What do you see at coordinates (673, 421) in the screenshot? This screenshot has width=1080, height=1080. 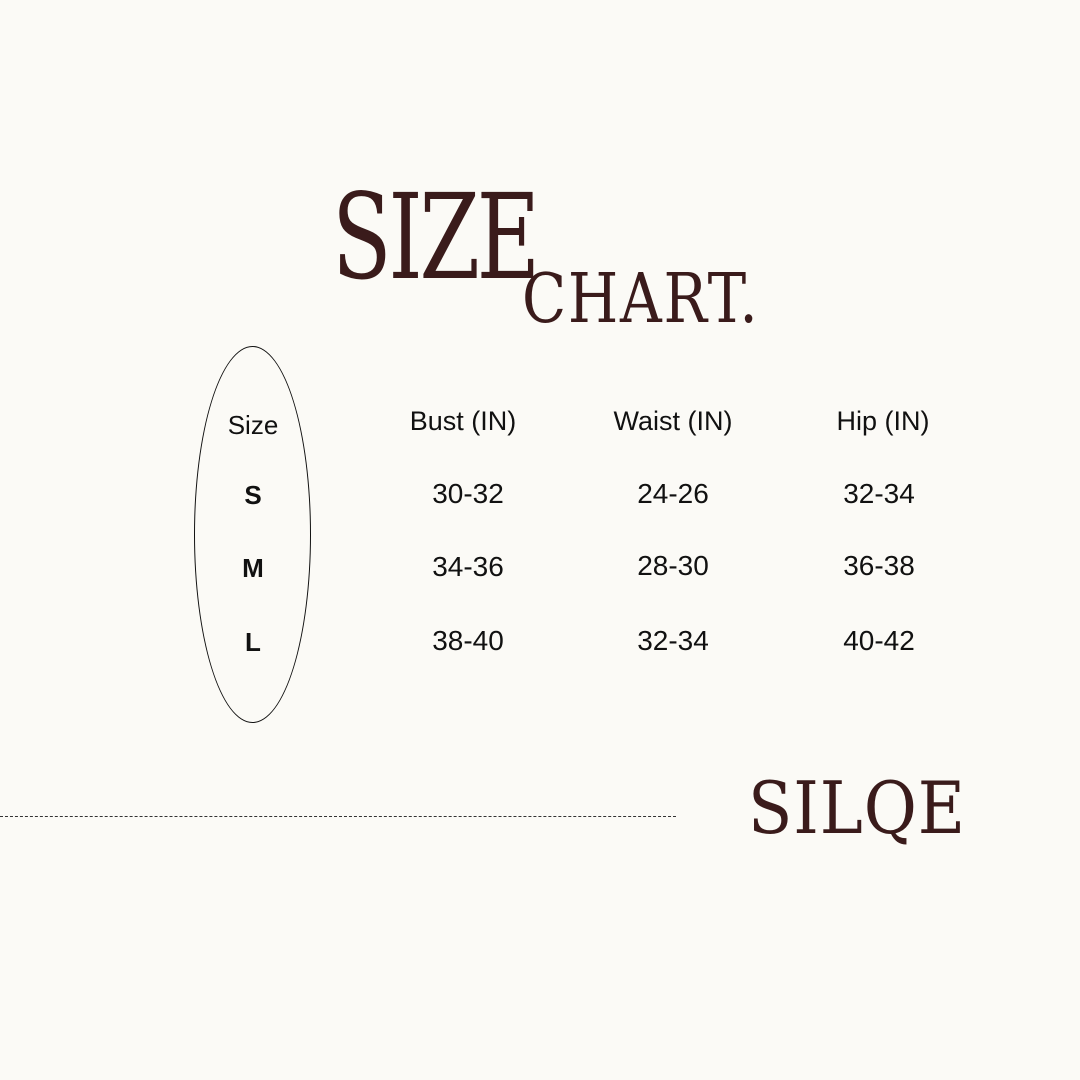 I see `waist-header: Waist (IN)` at bounding box center [673, 421].